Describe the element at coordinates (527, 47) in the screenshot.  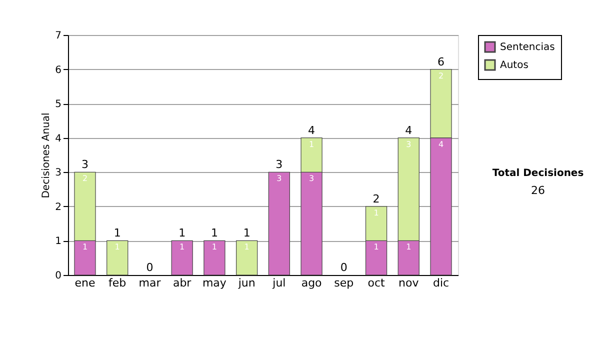
I see `legend-label: Sentencias` at that location.